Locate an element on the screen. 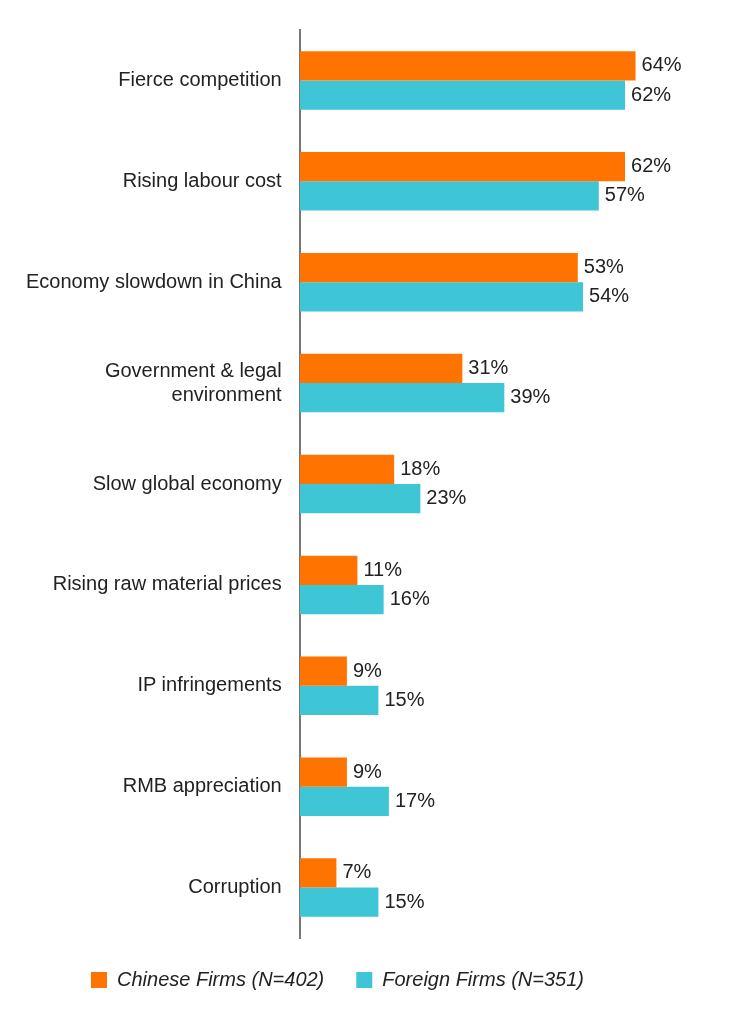  data-label: 23% is located at coordinates (446, 497).